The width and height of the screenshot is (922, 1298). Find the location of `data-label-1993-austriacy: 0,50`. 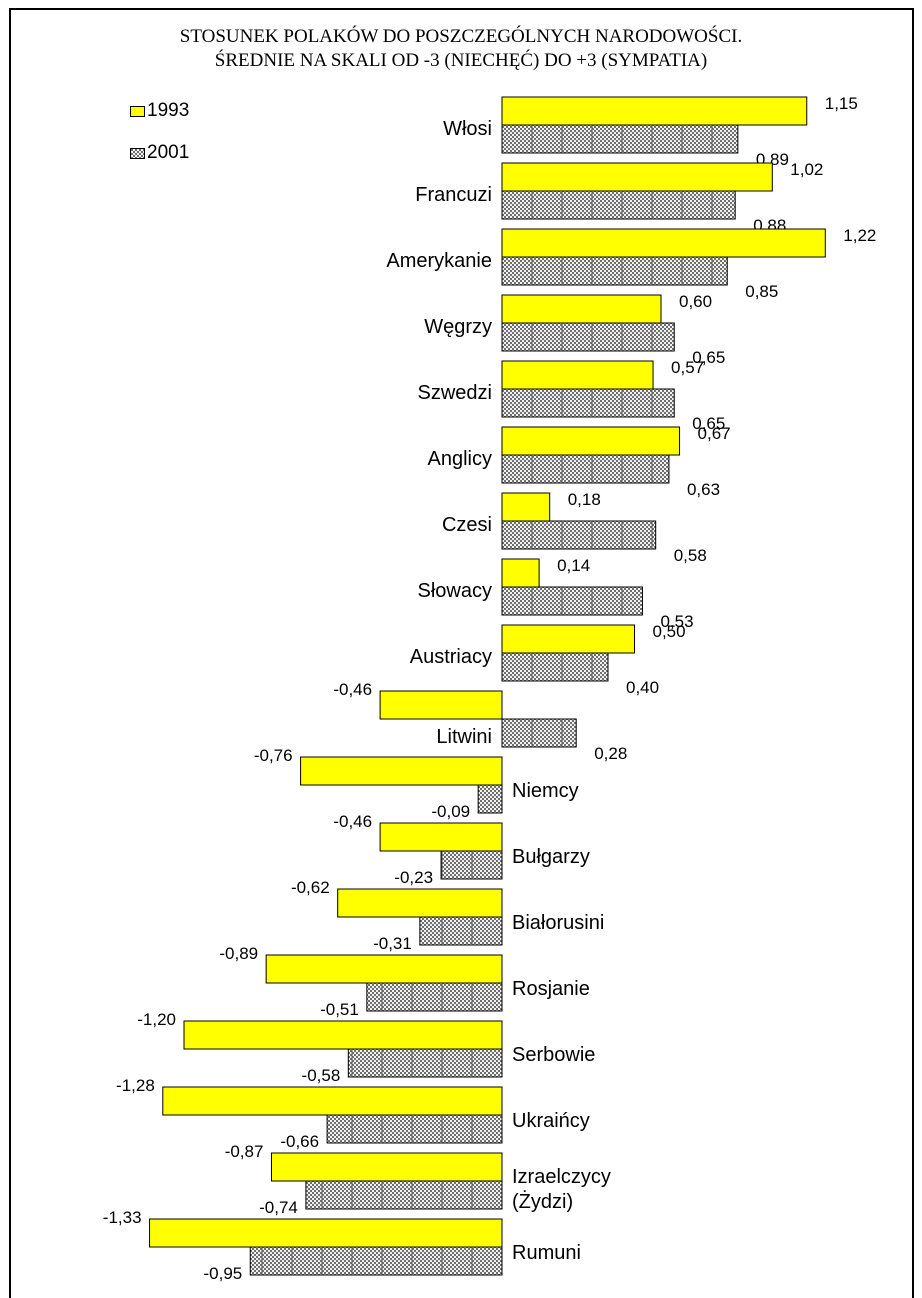

data-label-1993-austriacy: 0,50 is located at coordinates (669, 631).